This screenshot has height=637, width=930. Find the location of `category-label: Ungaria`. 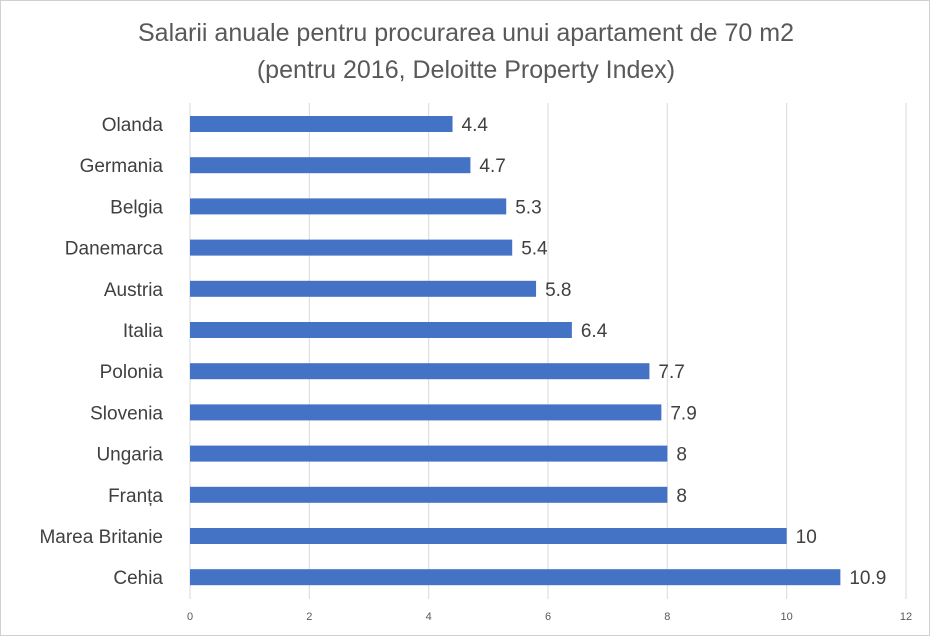

category-label: Ungaria is located at coordinates (129, 455).